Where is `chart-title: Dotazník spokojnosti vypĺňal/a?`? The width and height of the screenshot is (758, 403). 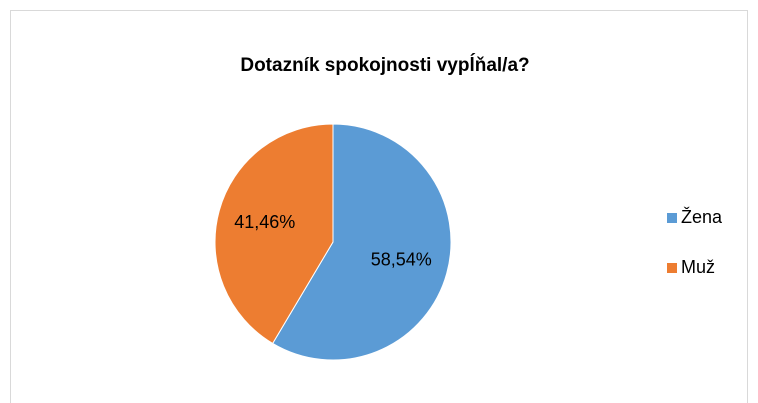 chart-title: Dotazník spokojnosti vypĺňal/a? is located at coordinates (384, 65).